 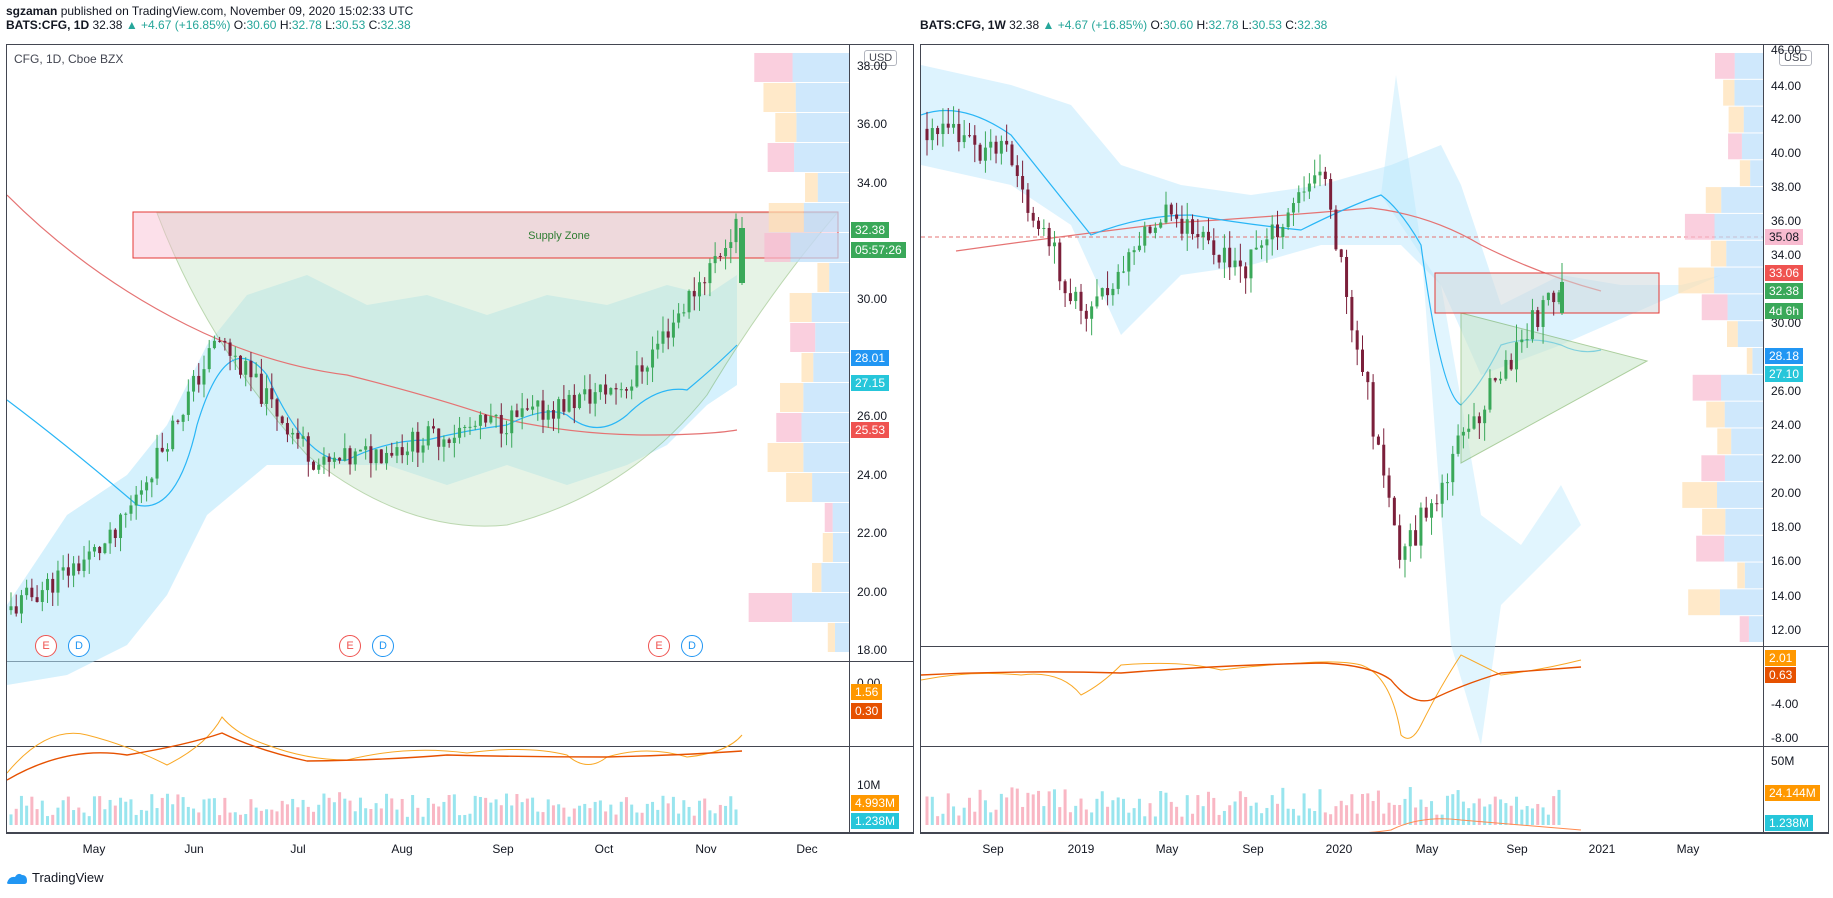 What do you see at coordinates (872, 592) in the screenshot?
I see `left-ytick: 20.00` at bounding box center [872, 592].